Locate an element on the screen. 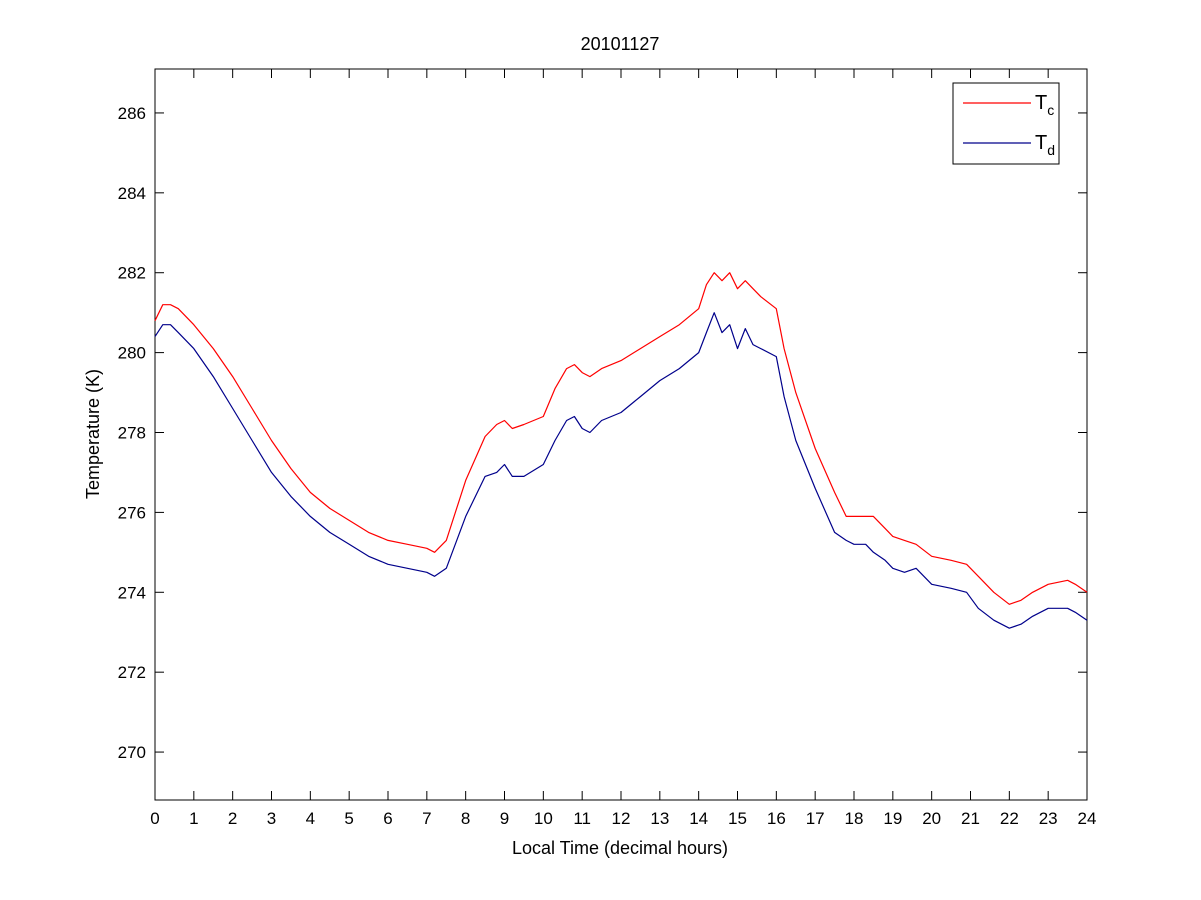 The width and height of the screenshot is (1201, 900). x-tick-label: 10 is located at coordinates (543, 818).